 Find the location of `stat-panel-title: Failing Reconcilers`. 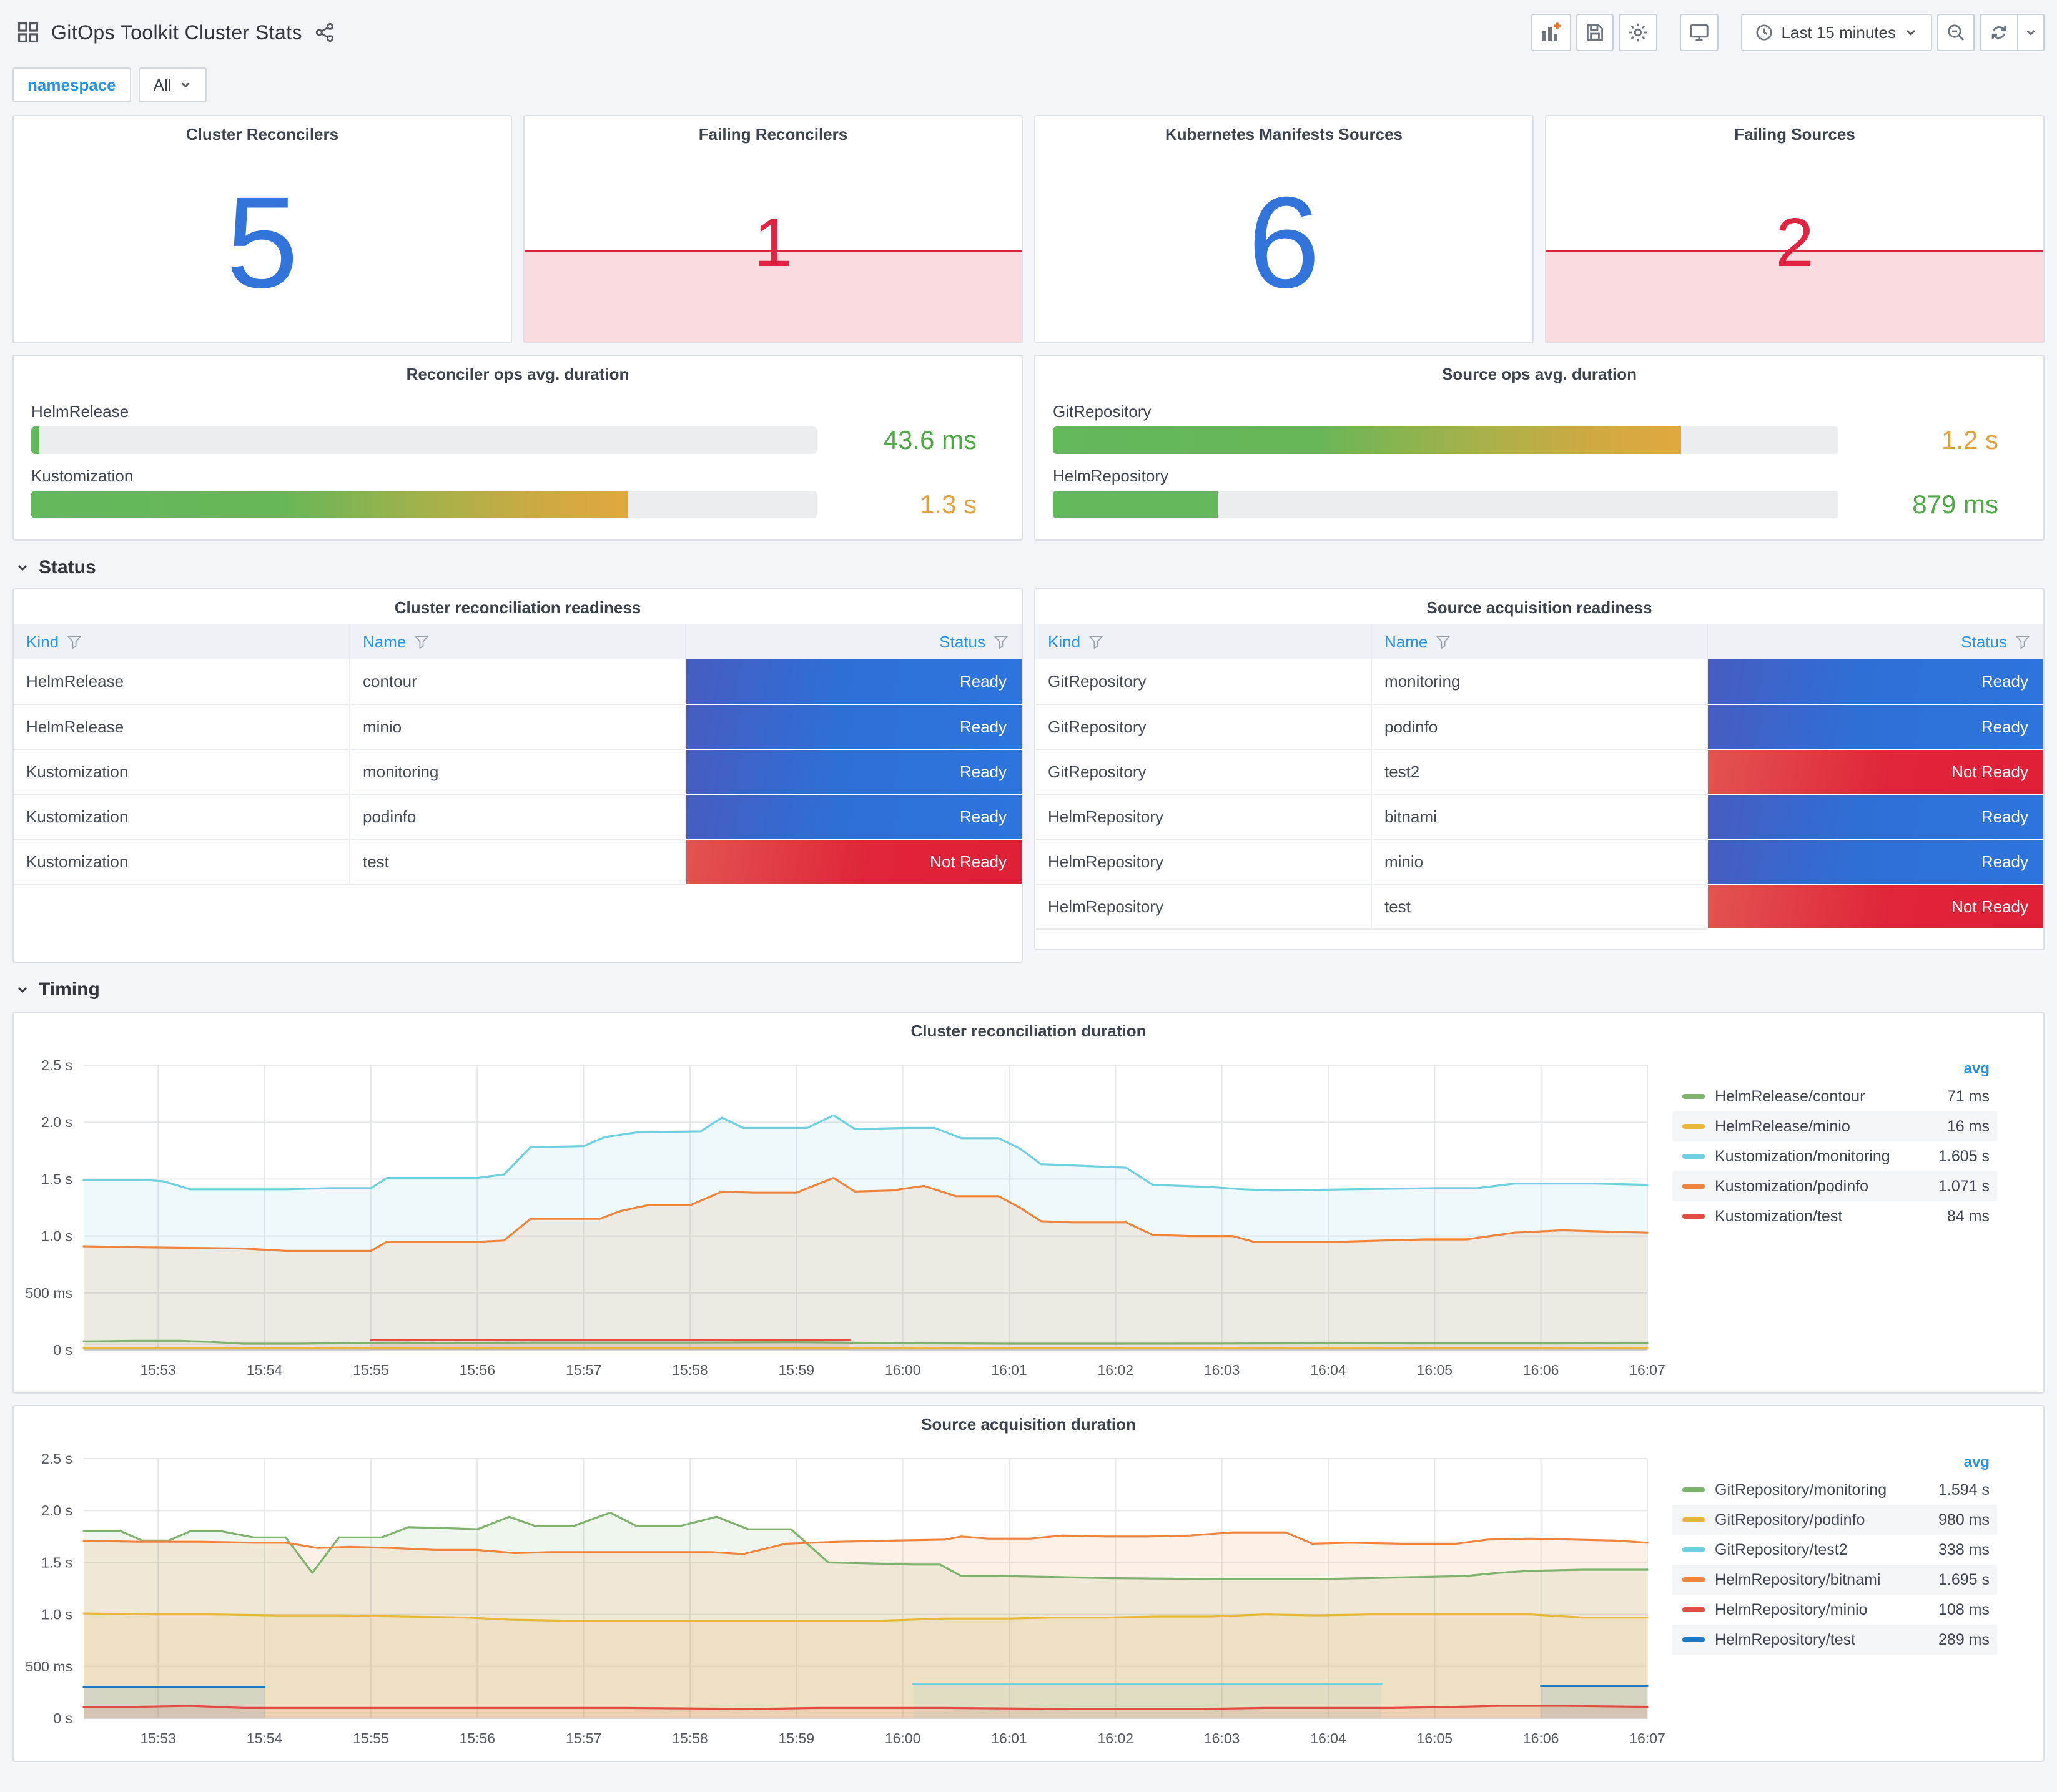

stat-panel-title: Failing Reconcilers is located at coordinates (773, 134).